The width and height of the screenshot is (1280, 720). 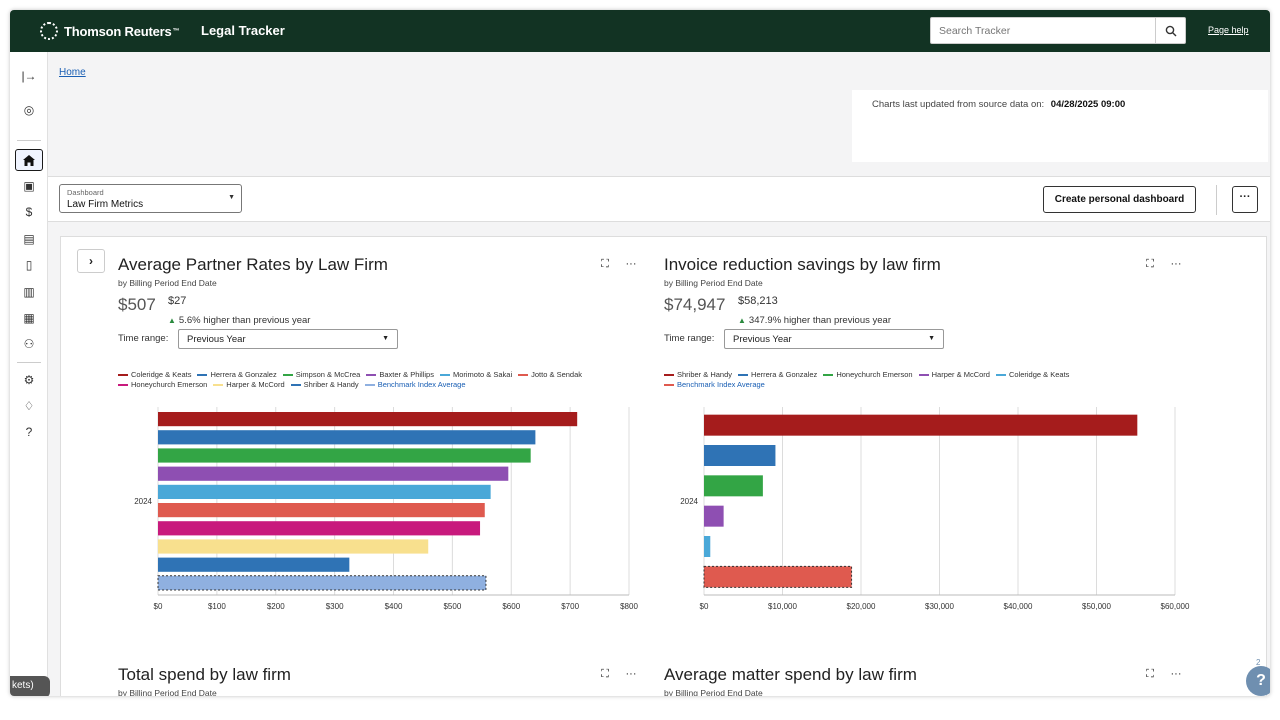 What do you see at coordinates (321, 375) in the screenshot?
I see `legend-item: Simpson & McCrea` at bounding box center [321, 375].